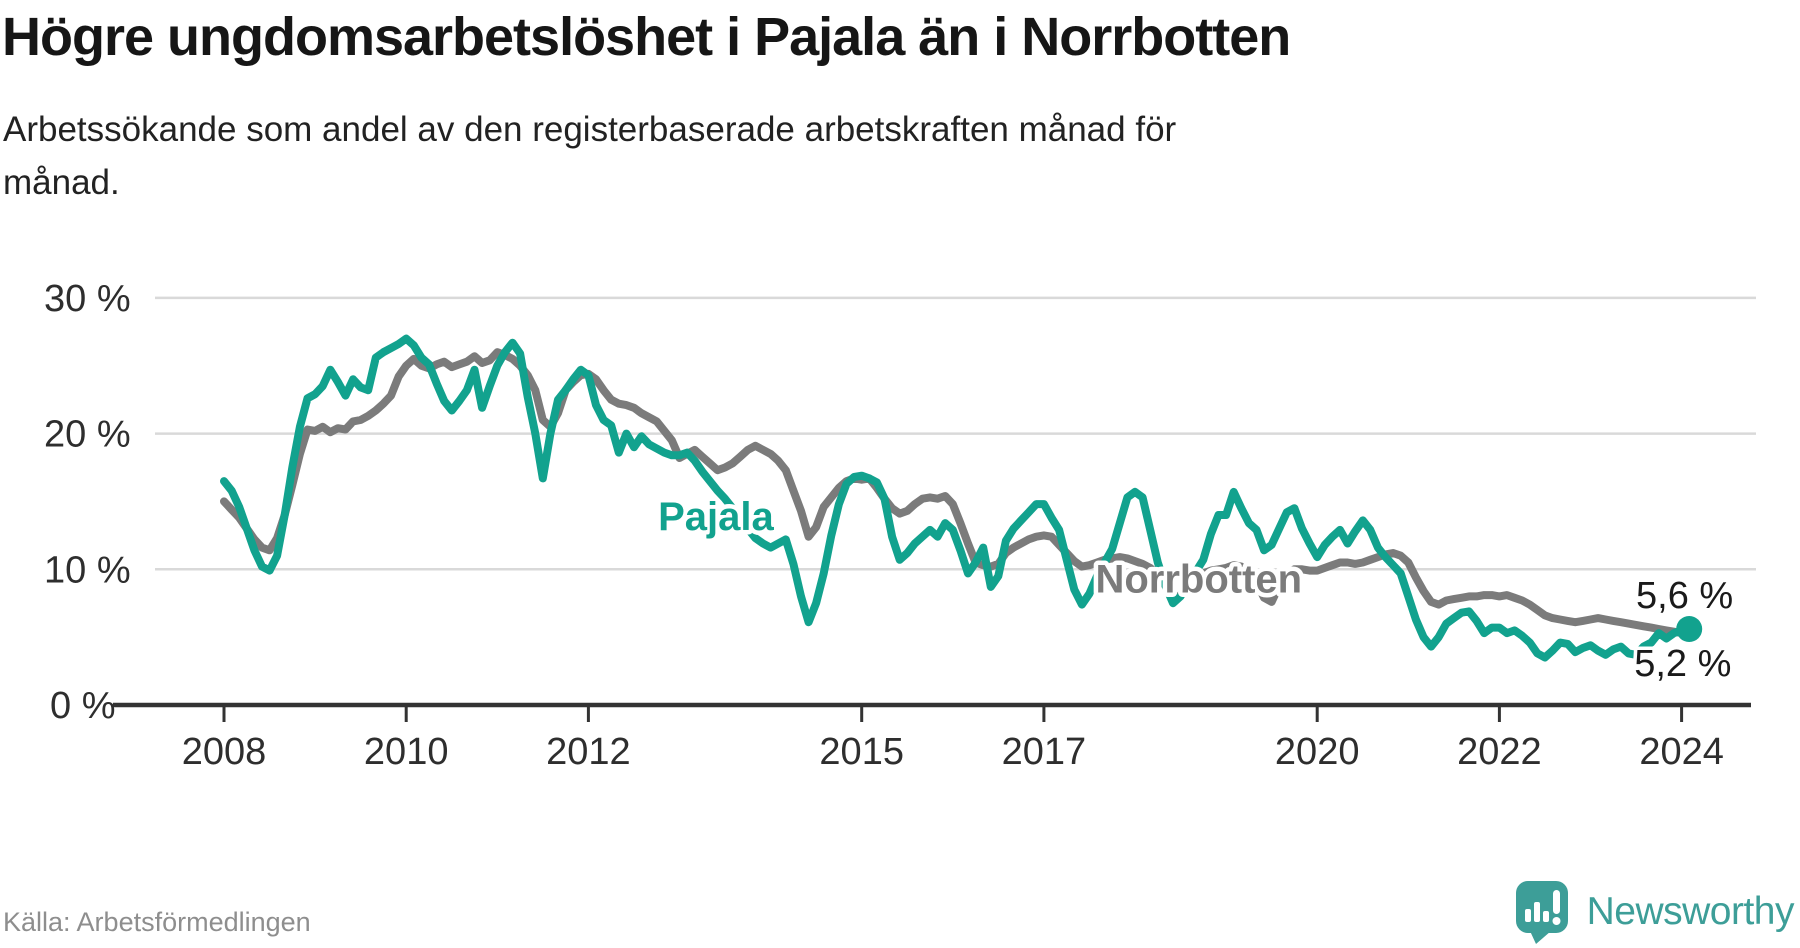  What do you see at coordinates (1682, 664) in the screenshot?
I see `end-value-label-norrbotten: 5,2 %` at bounding box center [1682, 664].